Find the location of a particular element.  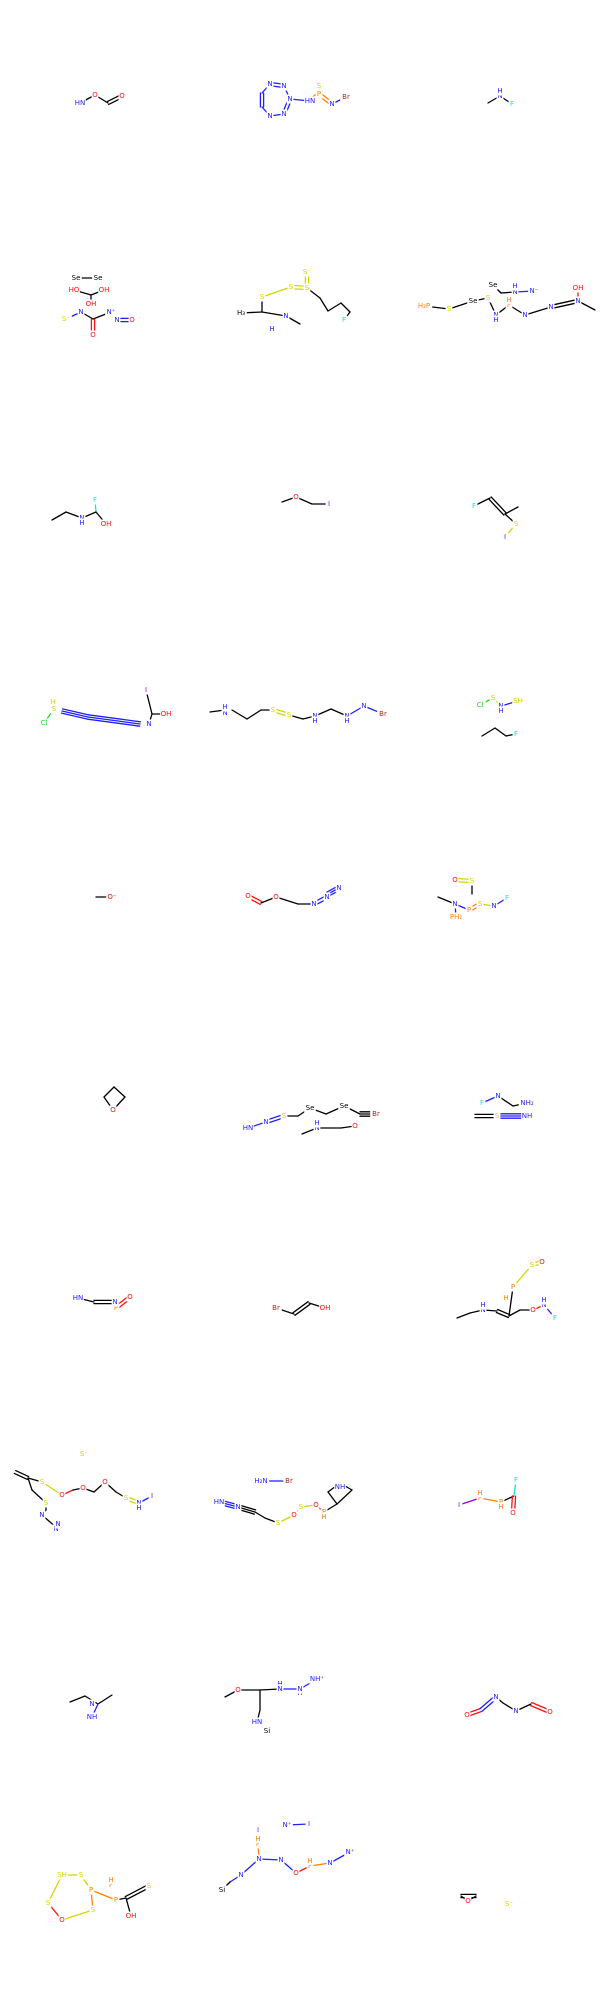

mol-3-structure: NHF is located at coordinates (500, 100).